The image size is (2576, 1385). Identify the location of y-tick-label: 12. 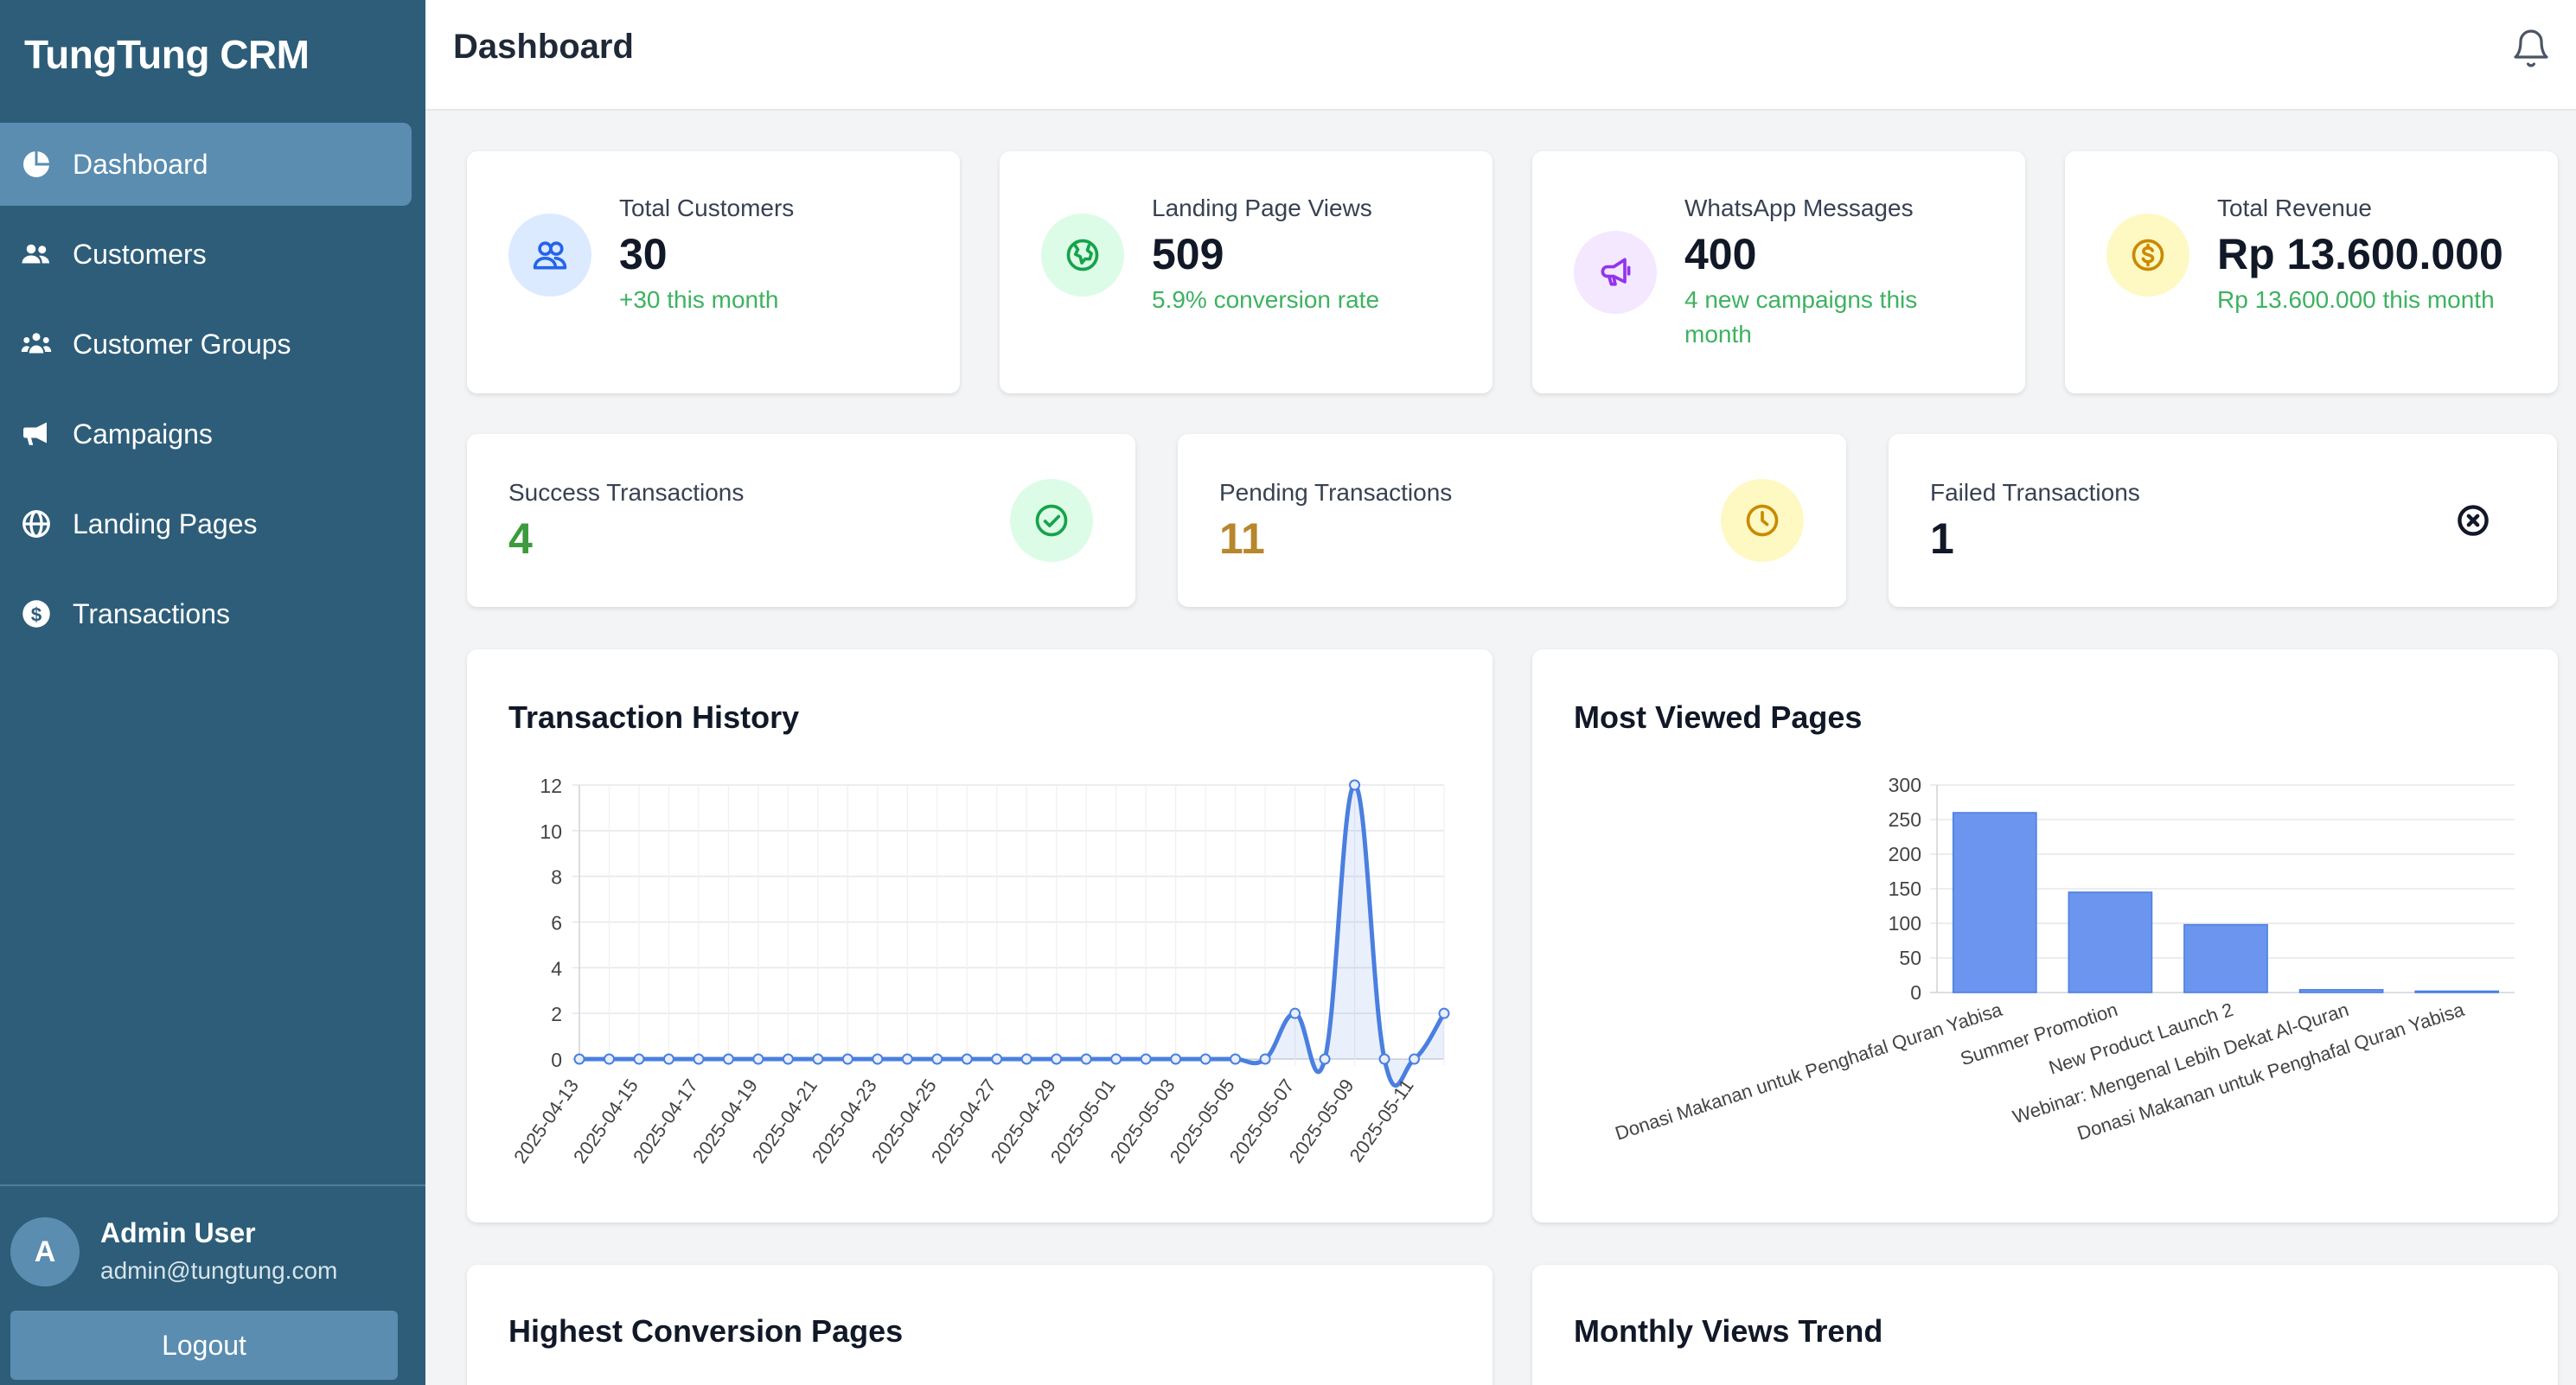
(551, 786).